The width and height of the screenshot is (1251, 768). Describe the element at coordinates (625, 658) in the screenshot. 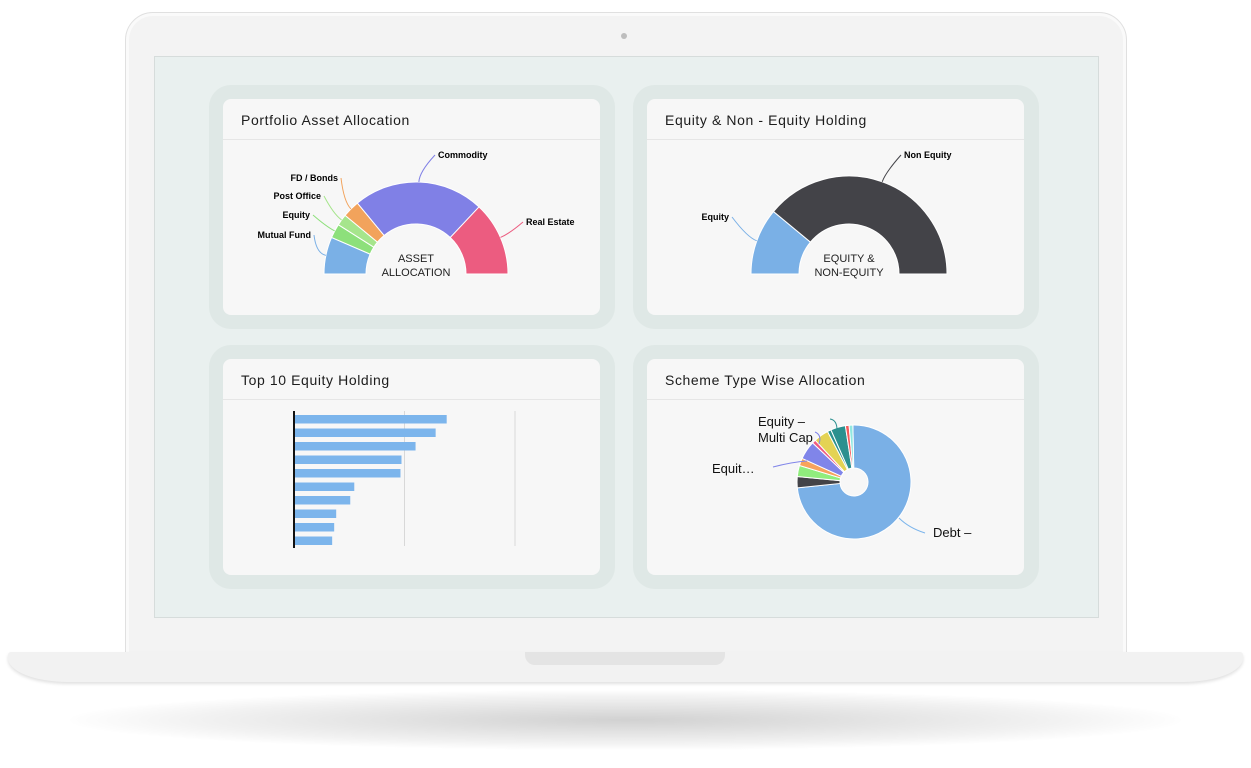

I see `laptop-notch` at that location.